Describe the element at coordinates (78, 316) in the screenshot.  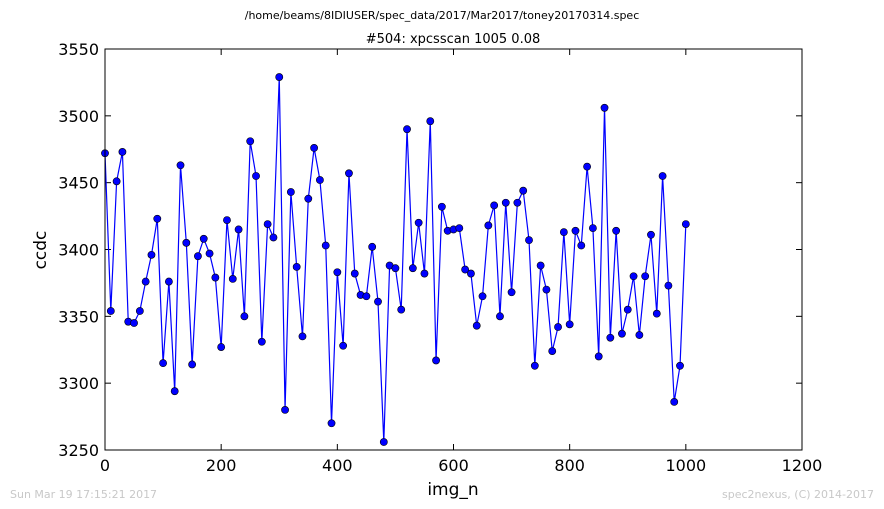
I see `y-tick-label: 3350` at that location.